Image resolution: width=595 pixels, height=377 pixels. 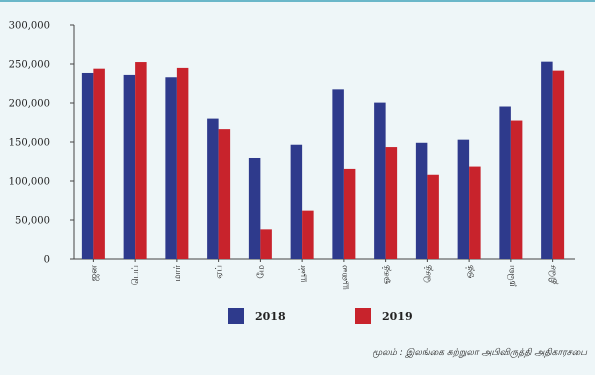 I want to click on category-label: ஓகத், so click(x=387, y=274).